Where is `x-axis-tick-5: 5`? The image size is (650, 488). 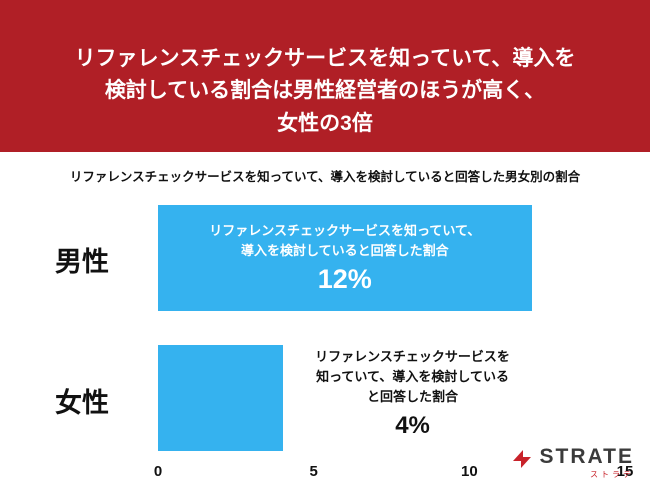
x-axis-tick-5: 5 is located at coordinates (313, 472).